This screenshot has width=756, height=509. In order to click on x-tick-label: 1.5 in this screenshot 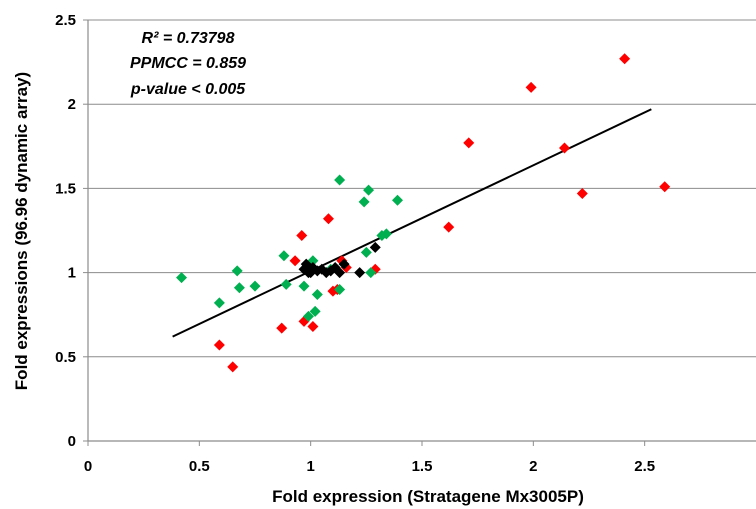, I will do `click(422, 466)`.